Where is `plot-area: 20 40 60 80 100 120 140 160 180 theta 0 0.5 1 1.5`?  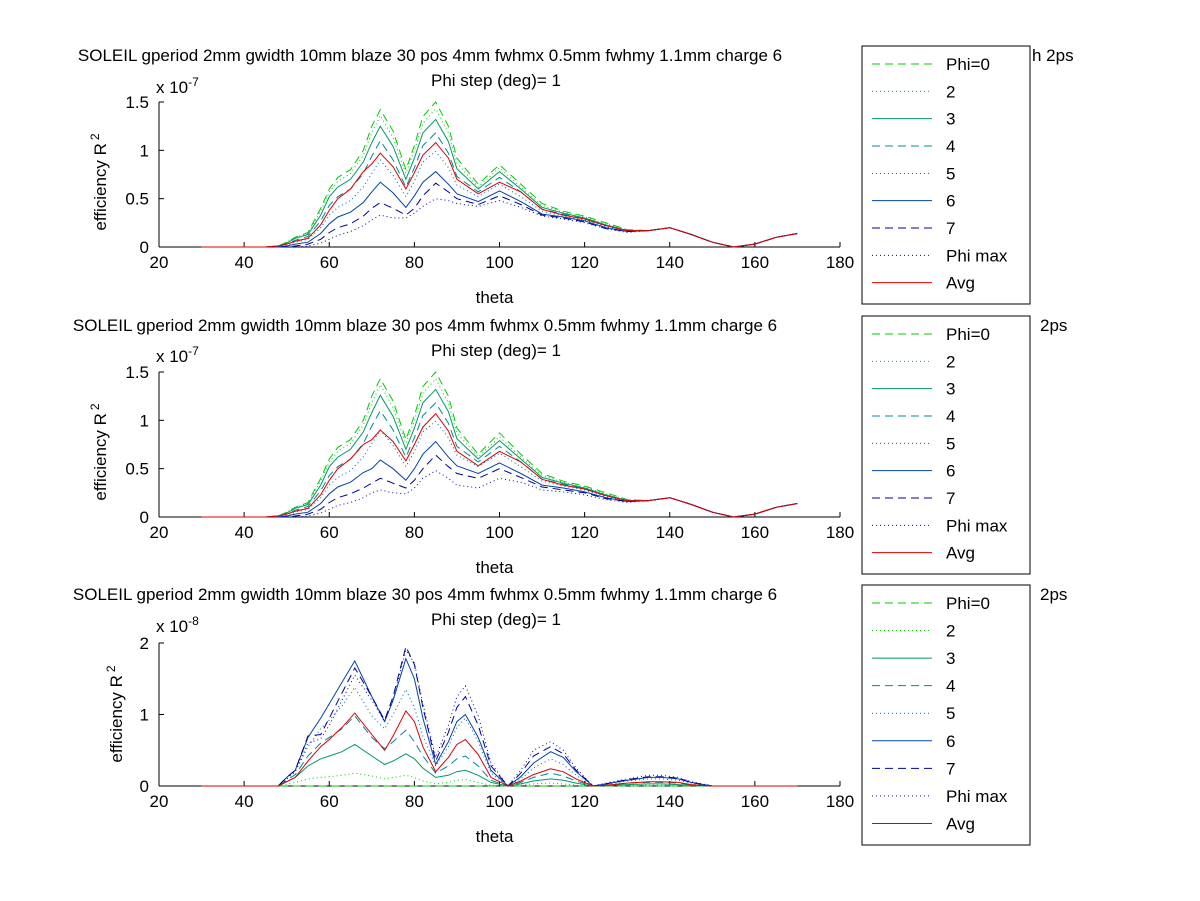
plot-area: 20 40 60 80 100 120 140 160 180 theta 0 0.5 1 1.5 is located at coordinates (489, 470).